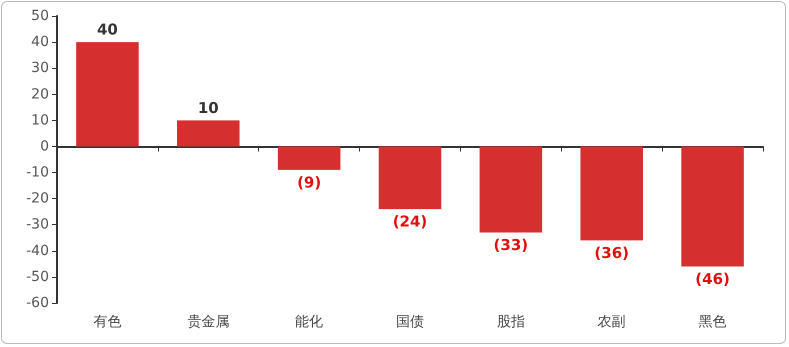 The height and width of the screenshot is (347, 789). What do you see at coordinates (44, 146) in the screenshot?
I see `y-tick-label: 0` at bounding box center [44, 146].